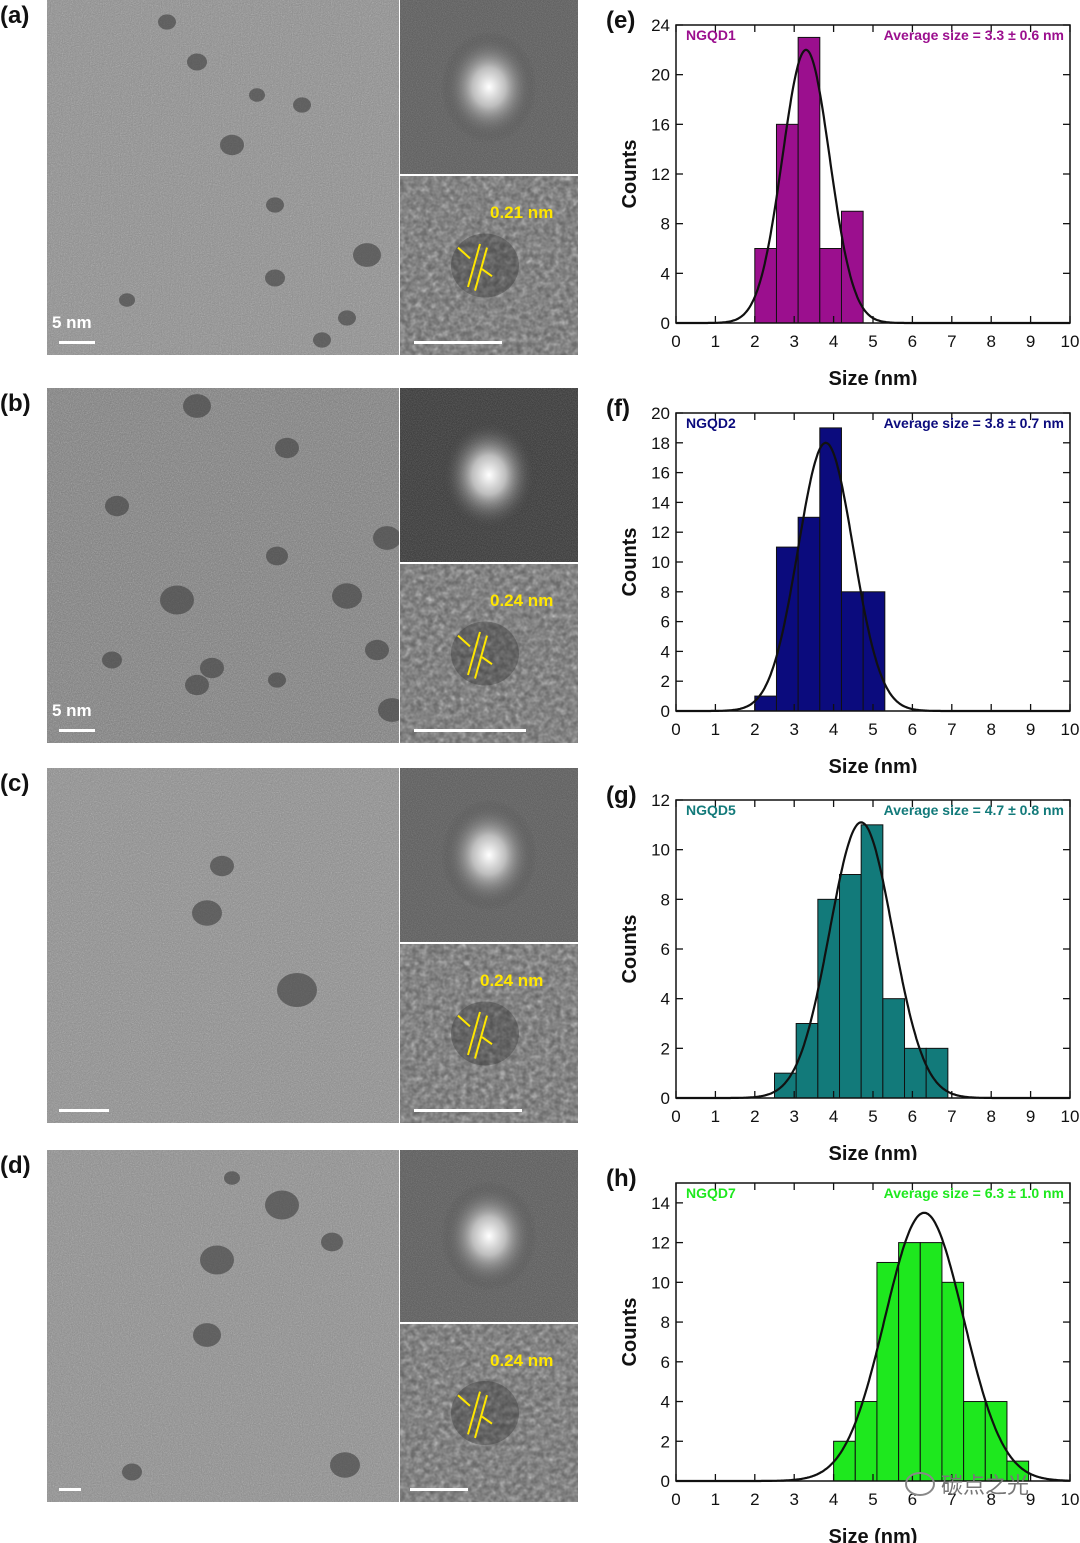 This screenshot has width=1080, height=1543. Describe the element at coordinates (223, 1326) in the screenshot. I see `tem-image-d` at that location.